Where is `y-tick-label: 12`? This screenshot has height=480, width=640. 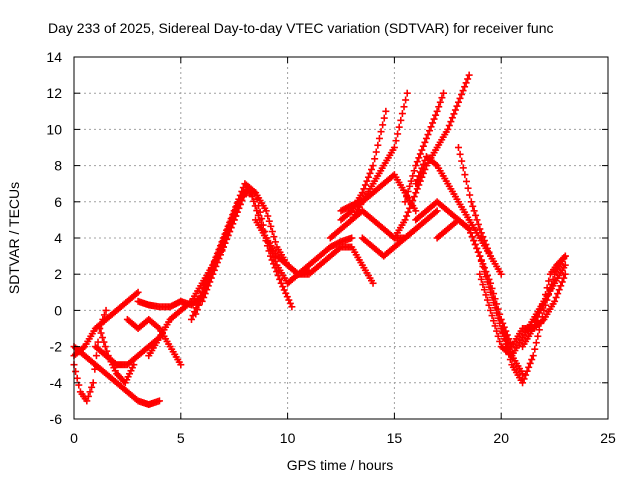 y-tick-label: 12 is located at coordinates (54, 93).